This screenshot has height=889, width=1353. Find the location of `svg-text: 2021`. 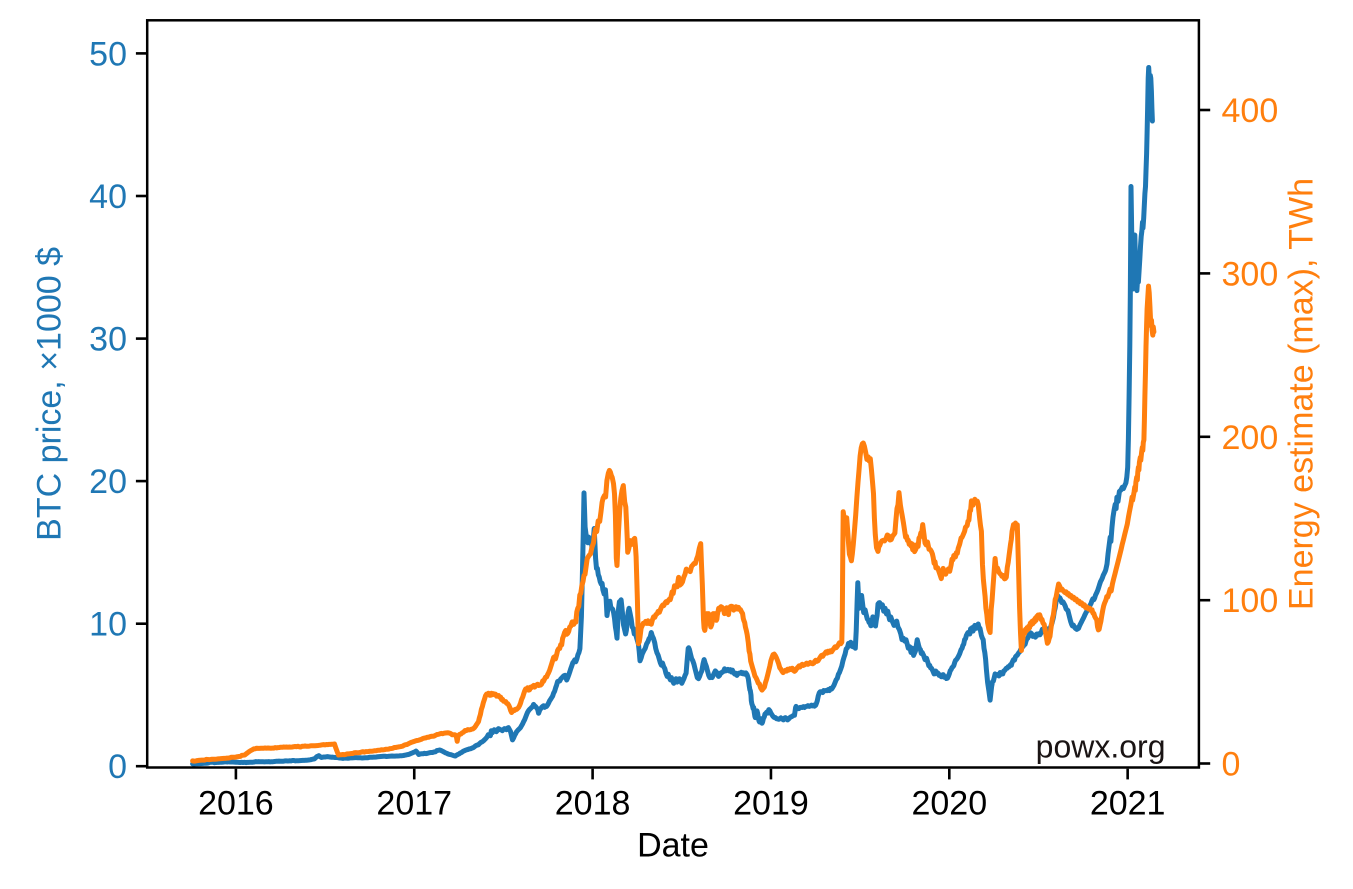

svg-text: 2021 is located at coordinates (1128, 804).